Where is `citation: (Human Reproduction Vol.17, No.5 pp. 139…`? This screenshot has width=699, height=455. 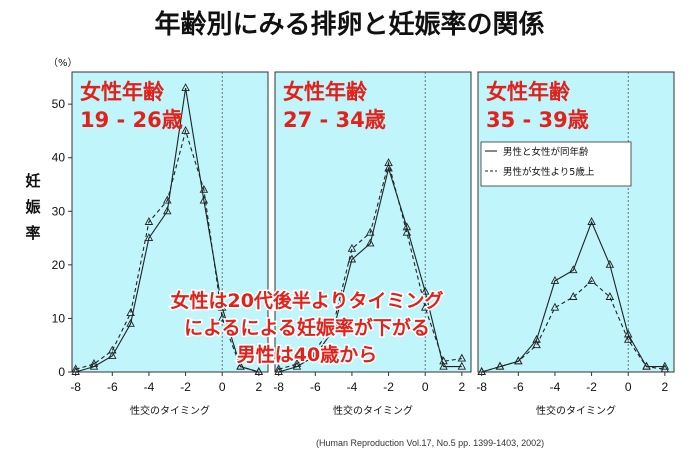 citation: (Human Reproduction Vol.17, No.5 pp. 139… is located at coordinates (430, 443).